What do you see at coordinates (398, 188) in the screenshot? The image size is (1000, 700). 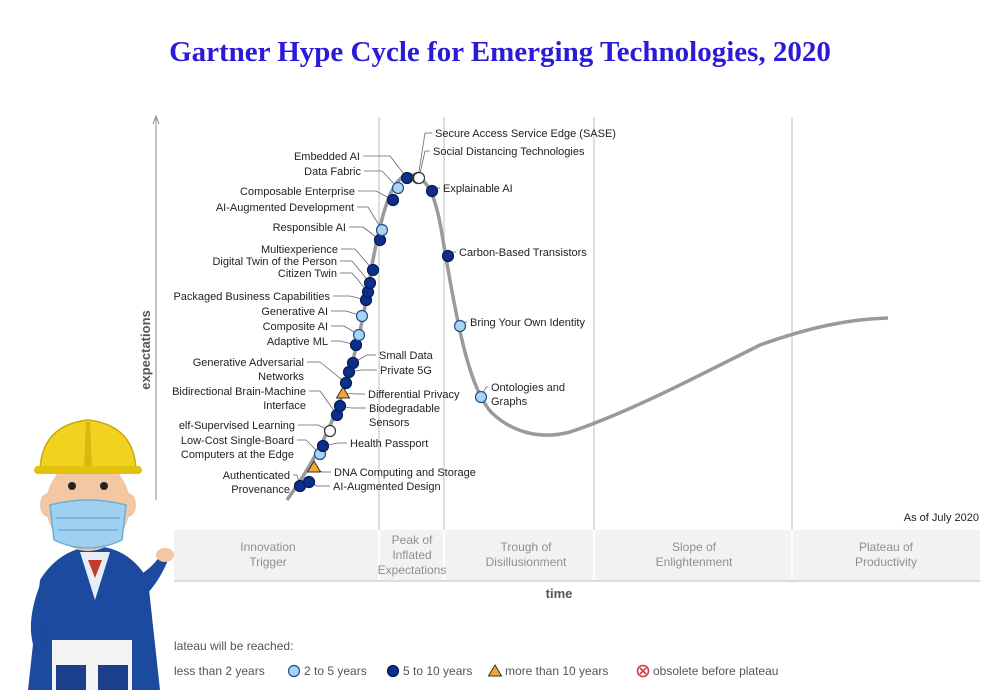 I see `marker-data-fabric` at bounding box center [398, 188].